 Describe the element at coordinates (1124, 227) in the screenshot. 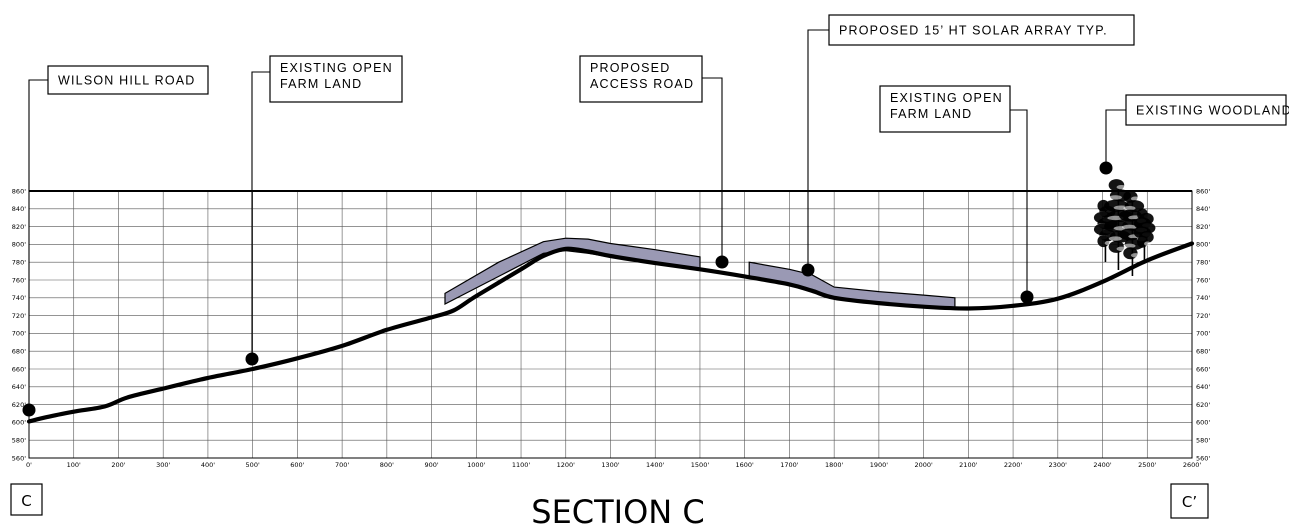

I see `woodland-trees` at that location.